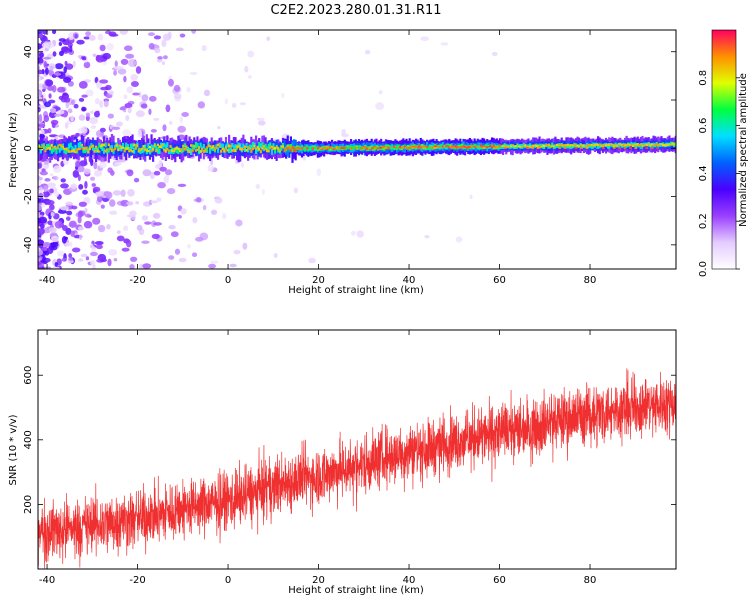 The height and width of the screenshot is (600, 750). I want to click on x-tick-label: 60, so click(499, 280).